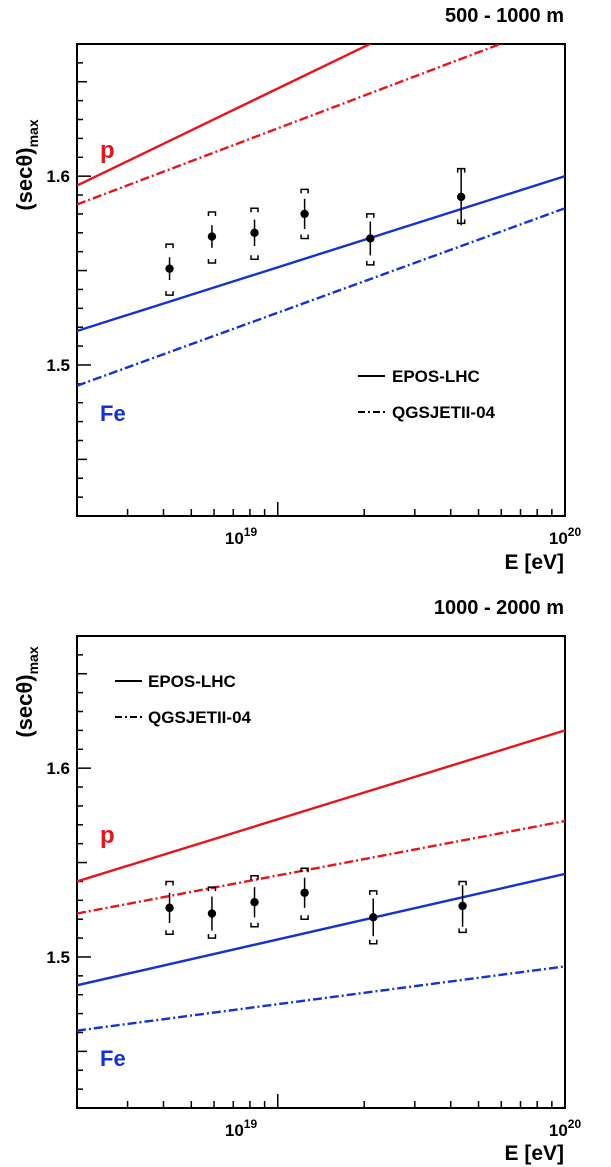 This screenshot has height=1167, width=611. Describe the element at coordinates (58, 768) in the screenshot. I see `panel-2-ytick-label-1.6: 1.6` at that location.